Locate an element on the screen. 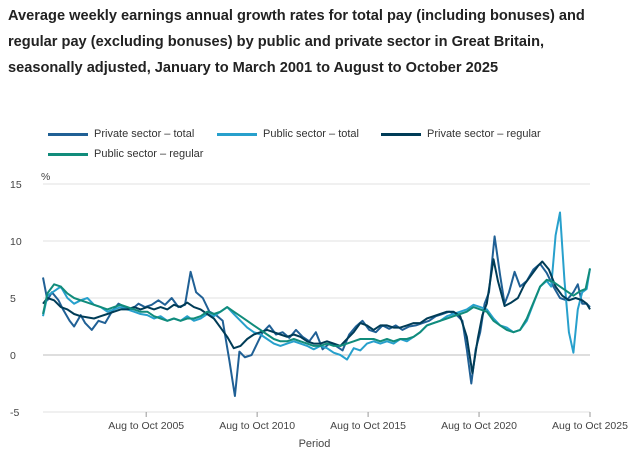 This screenshot has width=634, height=464. y-tick-label: 10 is located at coordinates (16, 242).